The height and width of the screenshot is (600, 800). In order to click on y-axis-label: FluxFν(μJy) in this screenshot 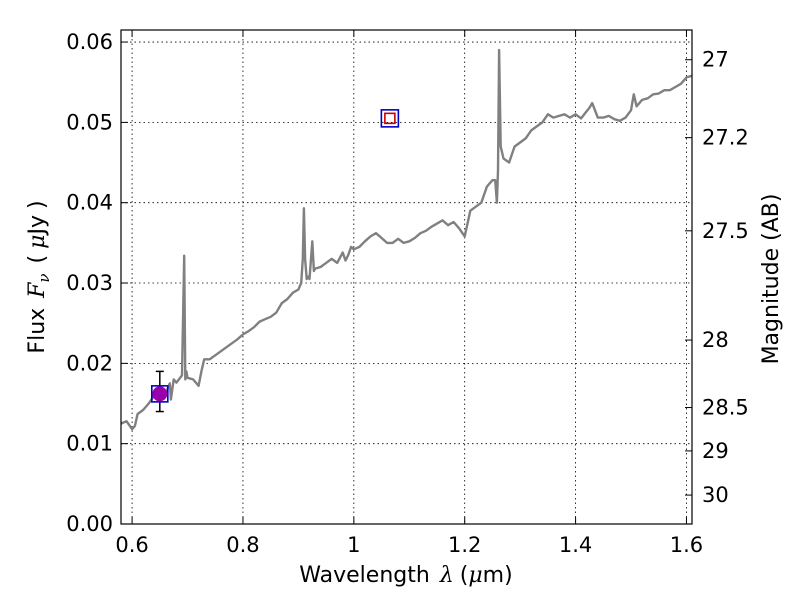, I will do `click(39, 276)`.